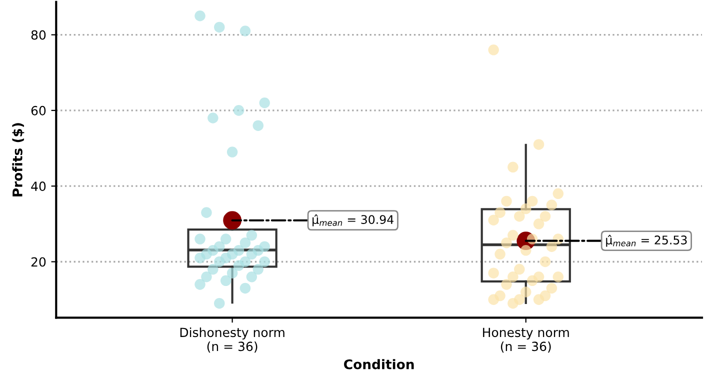 This screenshot has height=376, width=720. What do you see at coordinates (38, 187) in the screenshot?
I see `y-tick-label: 40` at bounding box center [38, 187].